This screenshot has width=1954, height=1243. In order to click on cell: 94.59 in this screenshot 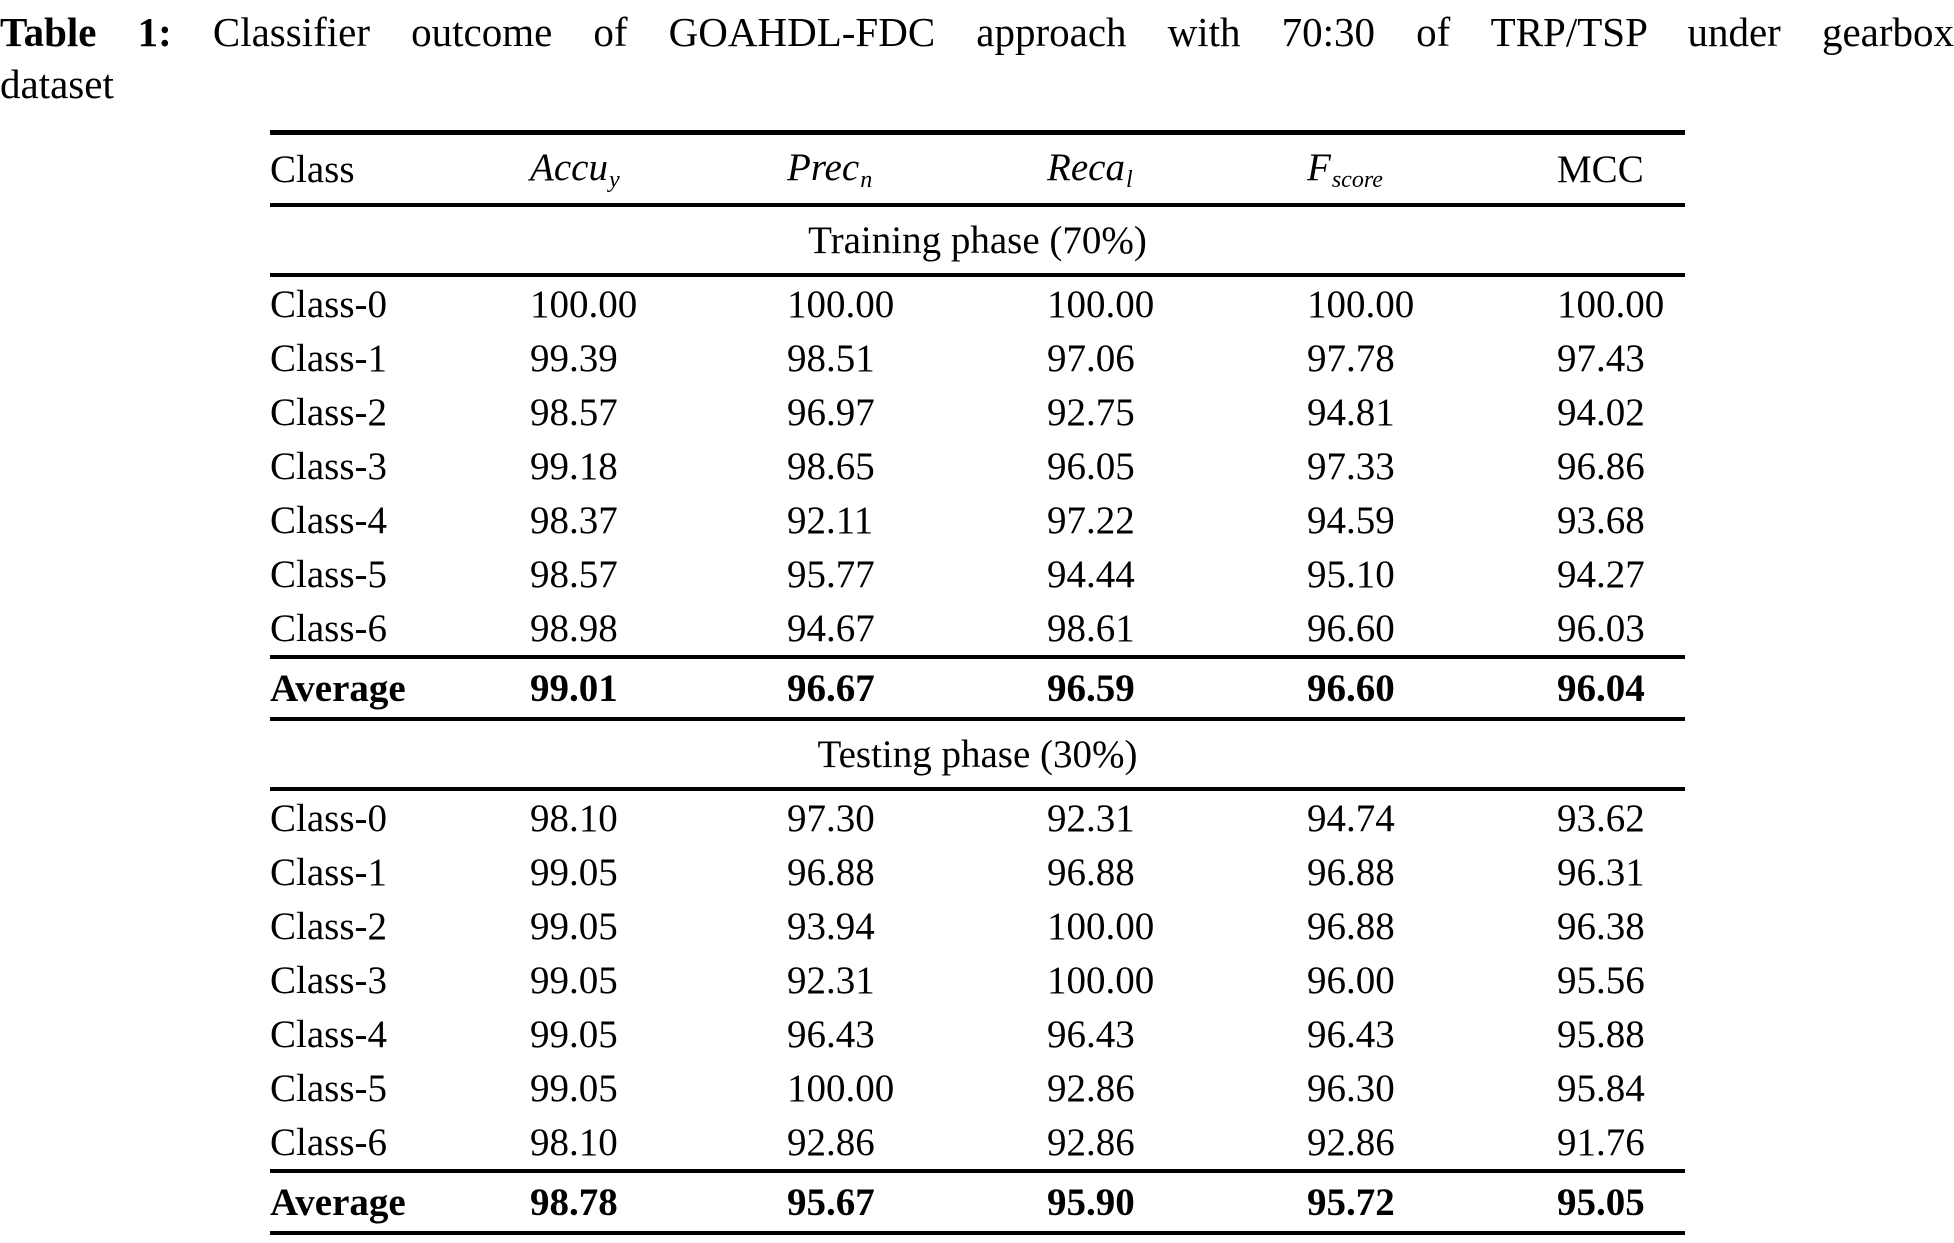, I will do `click(1351, 520)`.